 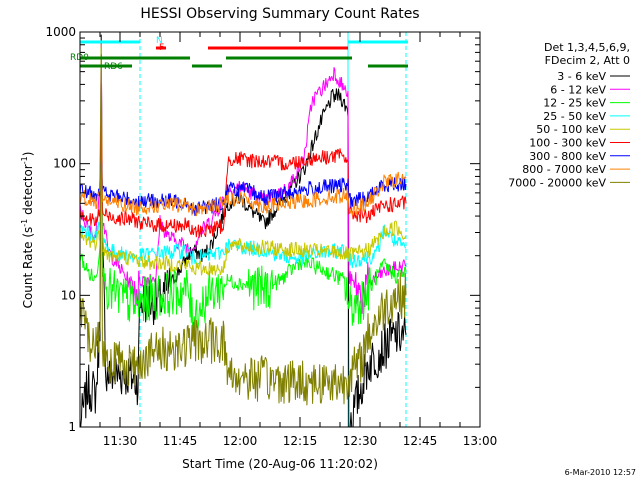 I want to click on y-axis-label: Count Rate (s-1 detector-1), so click(x=27, y=230).